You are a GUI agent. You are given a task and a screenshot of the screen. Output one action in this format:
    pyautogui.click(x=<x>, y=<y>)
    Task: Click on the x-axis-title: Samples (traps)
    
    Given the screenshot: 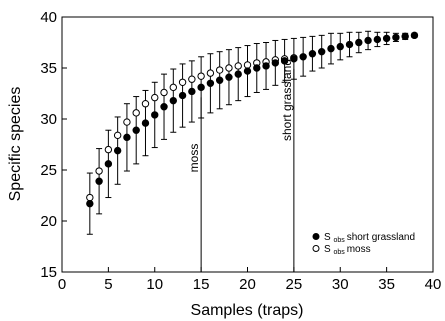 What is the action you would take?
    pyautogui.click(x=247, y=310)
    